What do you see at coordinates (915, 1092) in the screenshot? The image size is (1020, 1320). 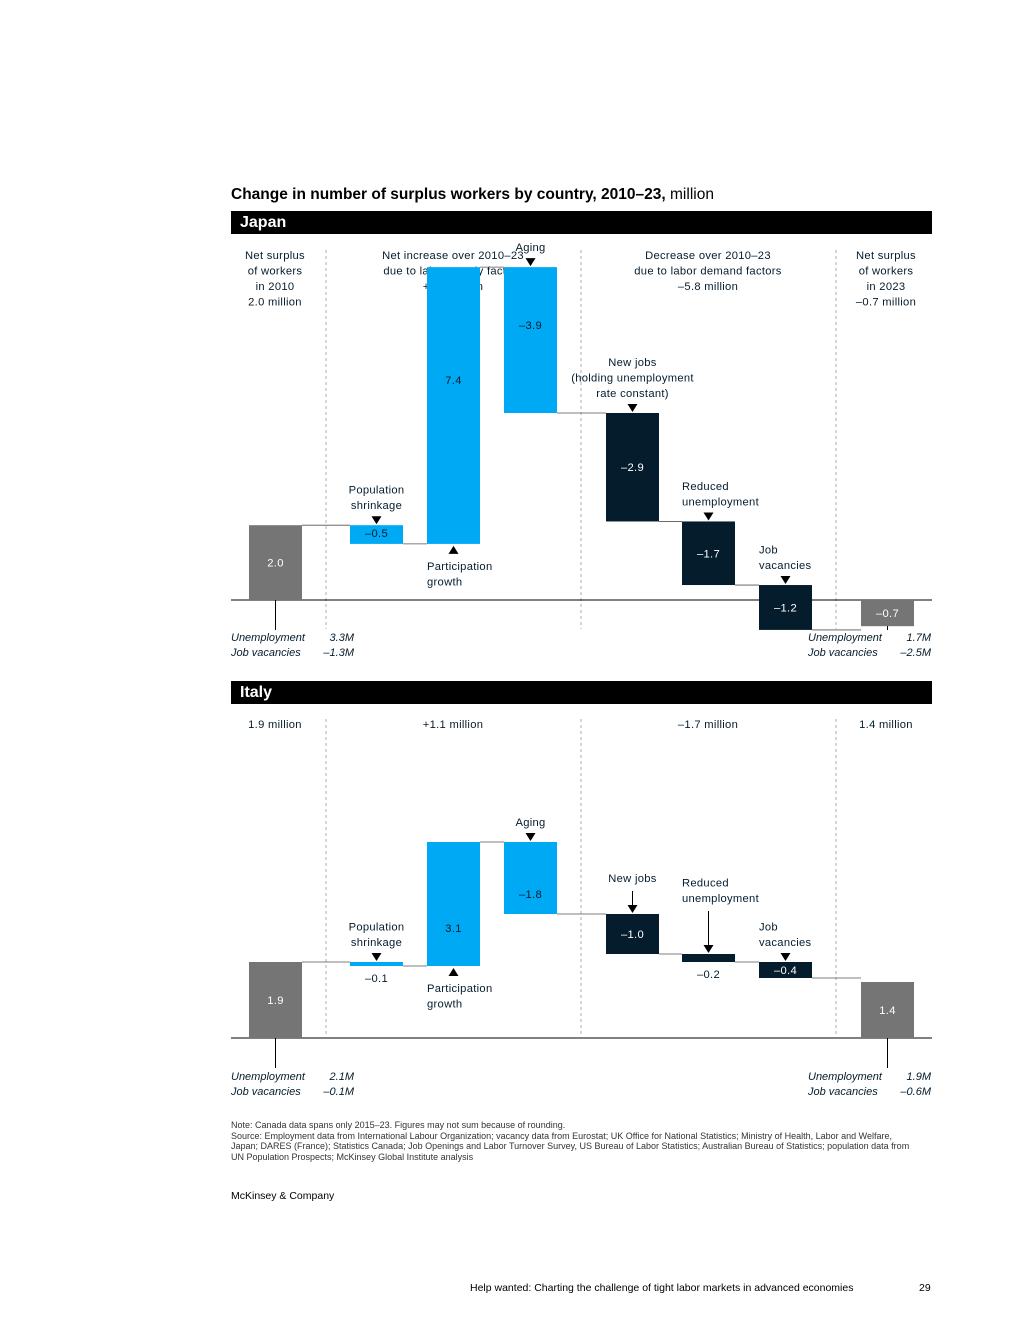 I see `end-breakdown-value: –0.6M` at bounding box center [915, 1092].